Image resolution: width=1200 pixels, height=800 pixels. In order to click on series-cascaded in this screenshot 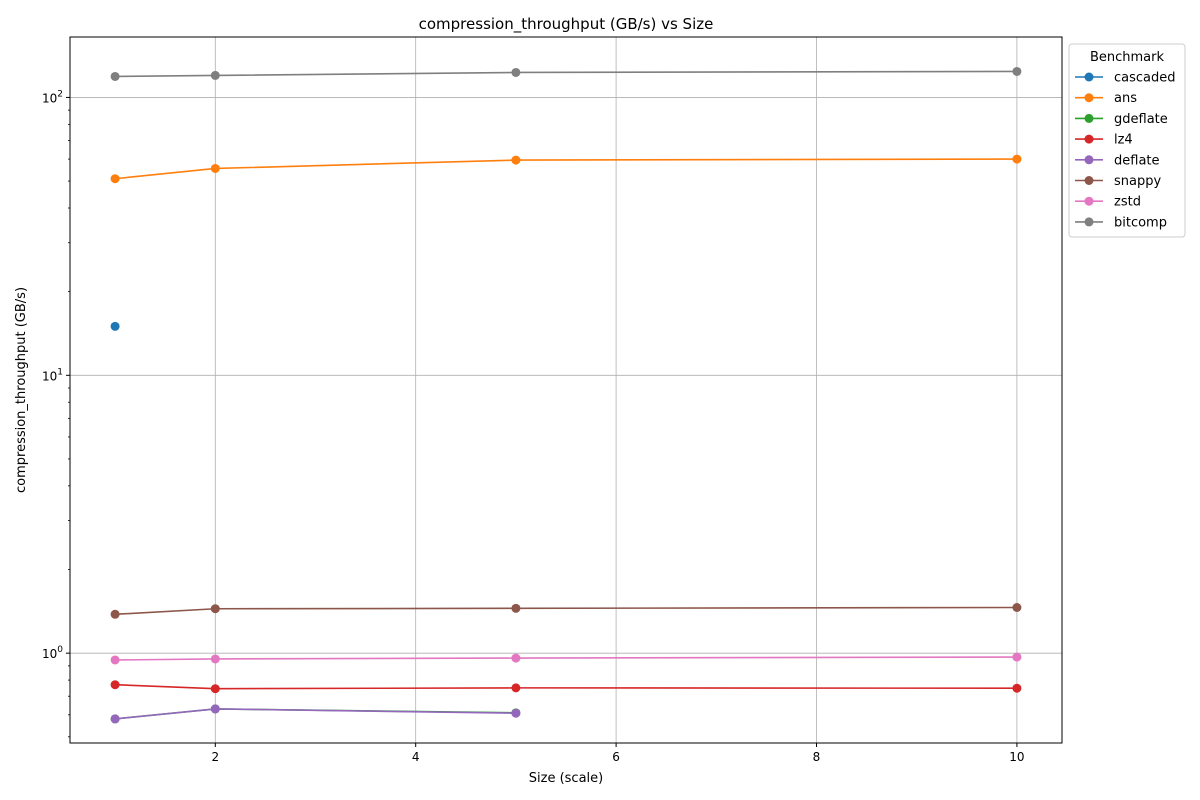, I will do `click(115, 326)`.